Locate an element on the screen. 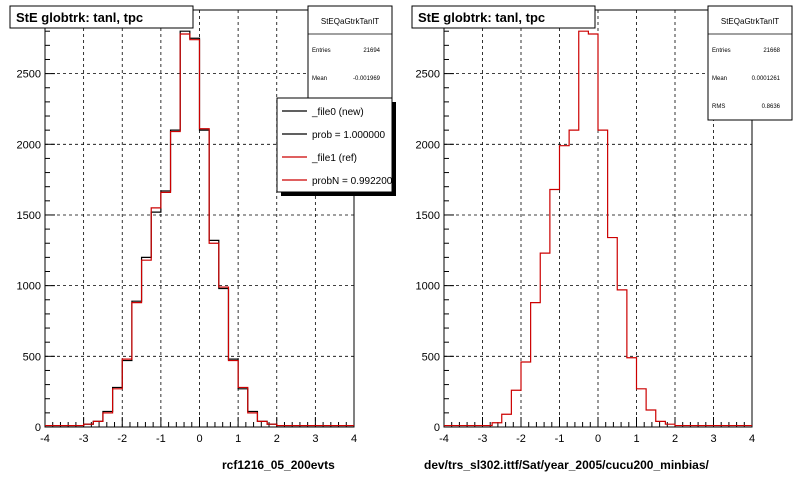  stats-value: 0.8636 is located at coordinates (771, 107).